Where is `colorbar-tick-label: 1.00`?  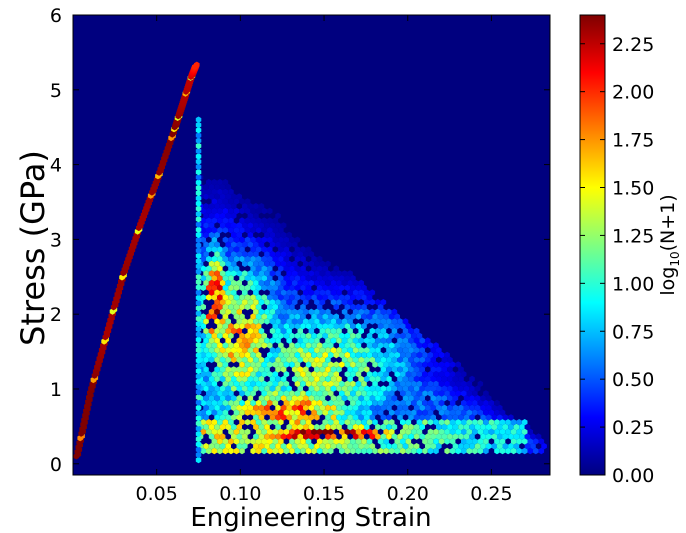 colorbar-tick-label: 1.00 is located at coordinates (633, 284).